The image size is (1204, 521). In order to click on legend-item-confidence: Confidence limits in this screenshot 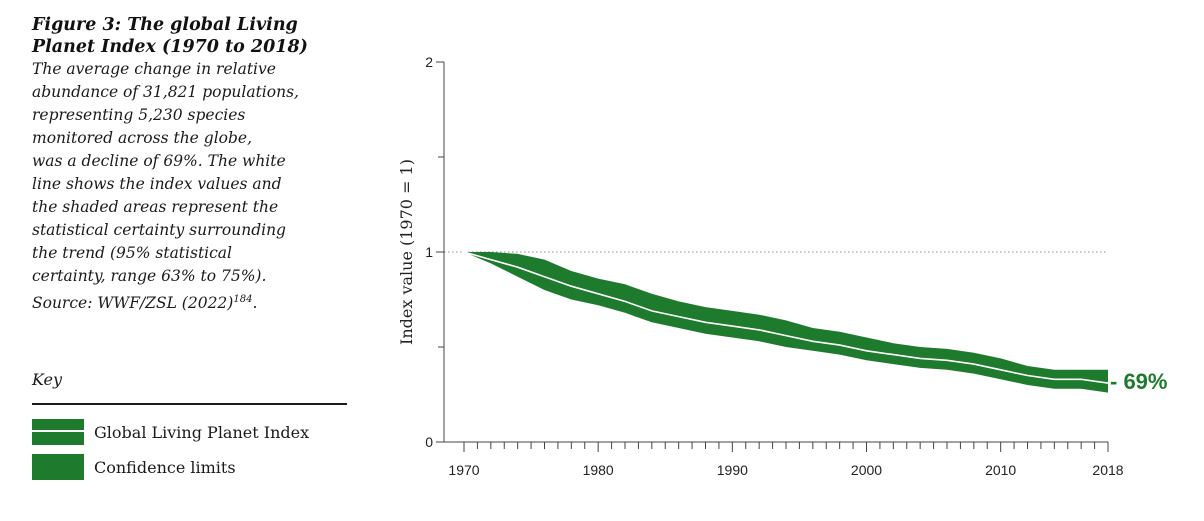, I will do `click(134, 467)`.